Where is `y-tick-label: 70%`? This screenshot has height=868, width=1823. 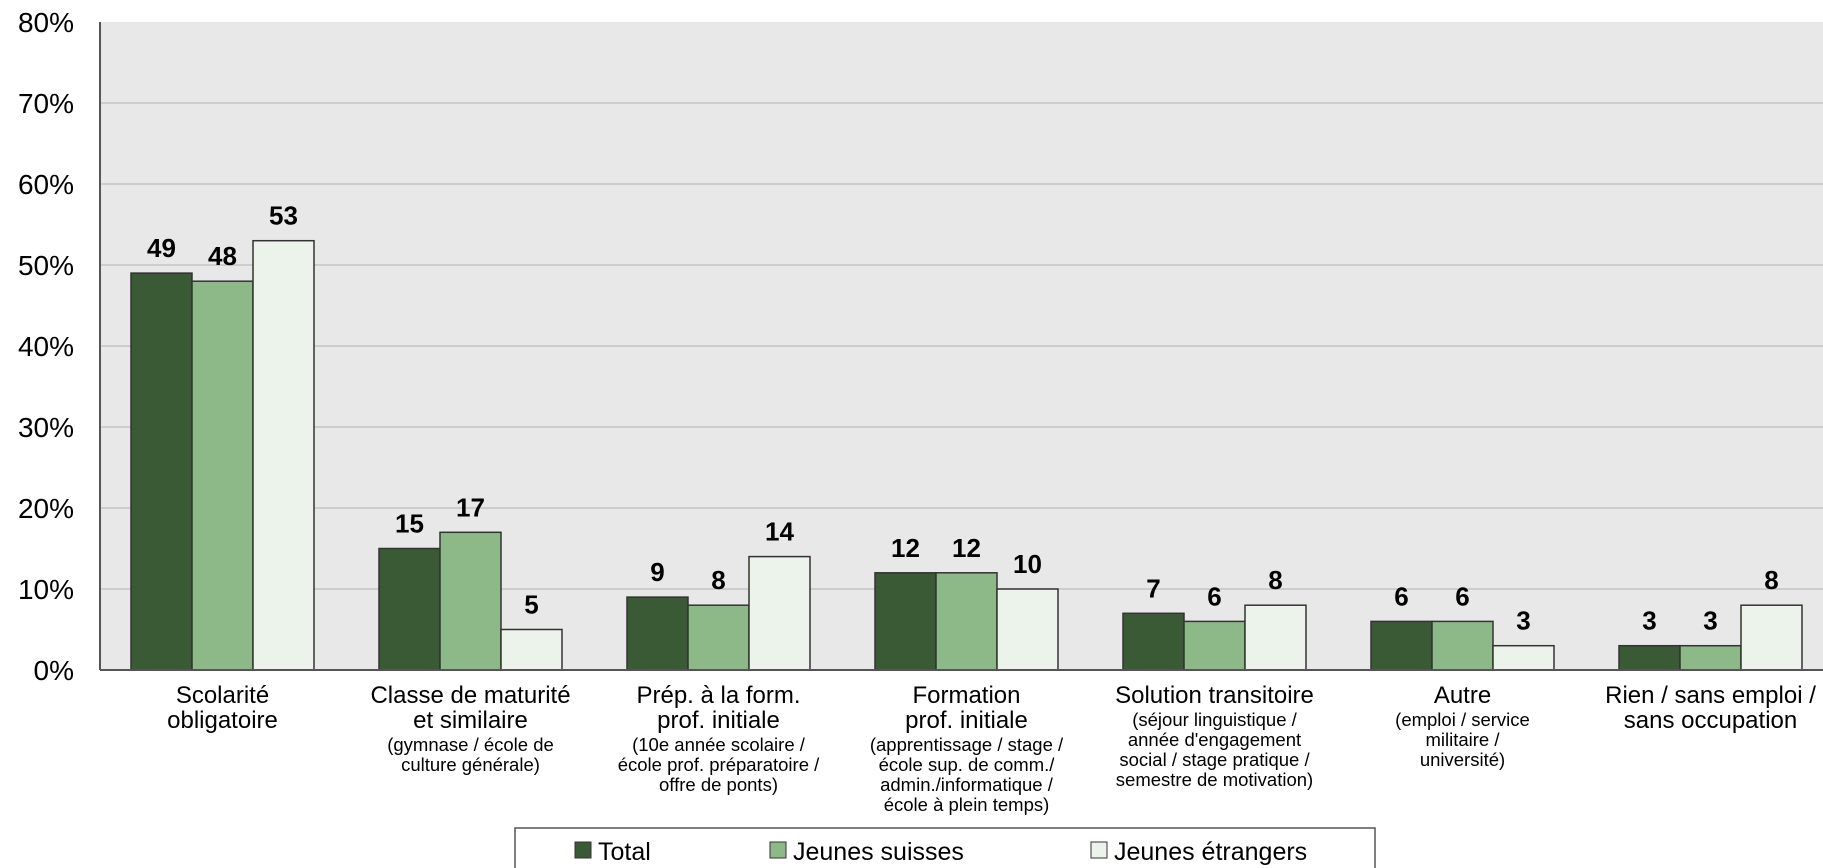
y-tick-label: 70% is located at coordinates (46, 103).